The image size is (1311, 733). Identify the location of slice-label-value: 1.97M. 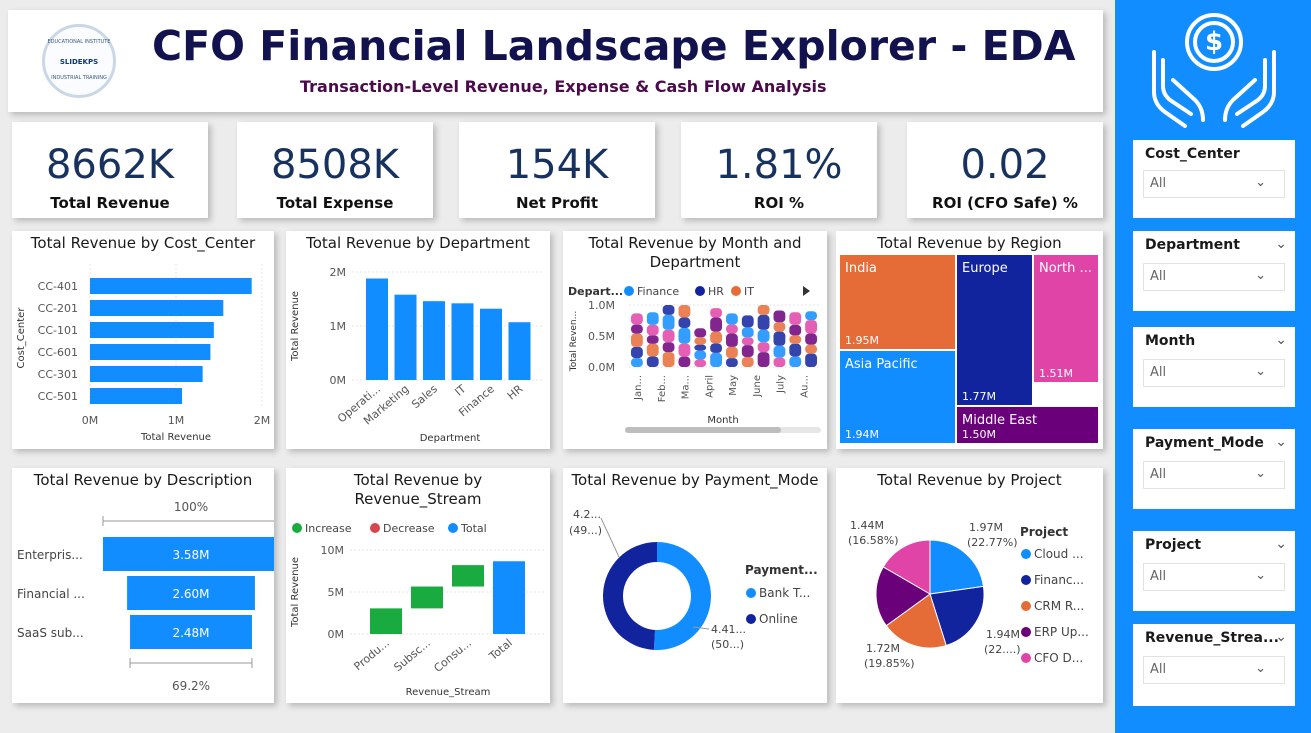
(986, 527).